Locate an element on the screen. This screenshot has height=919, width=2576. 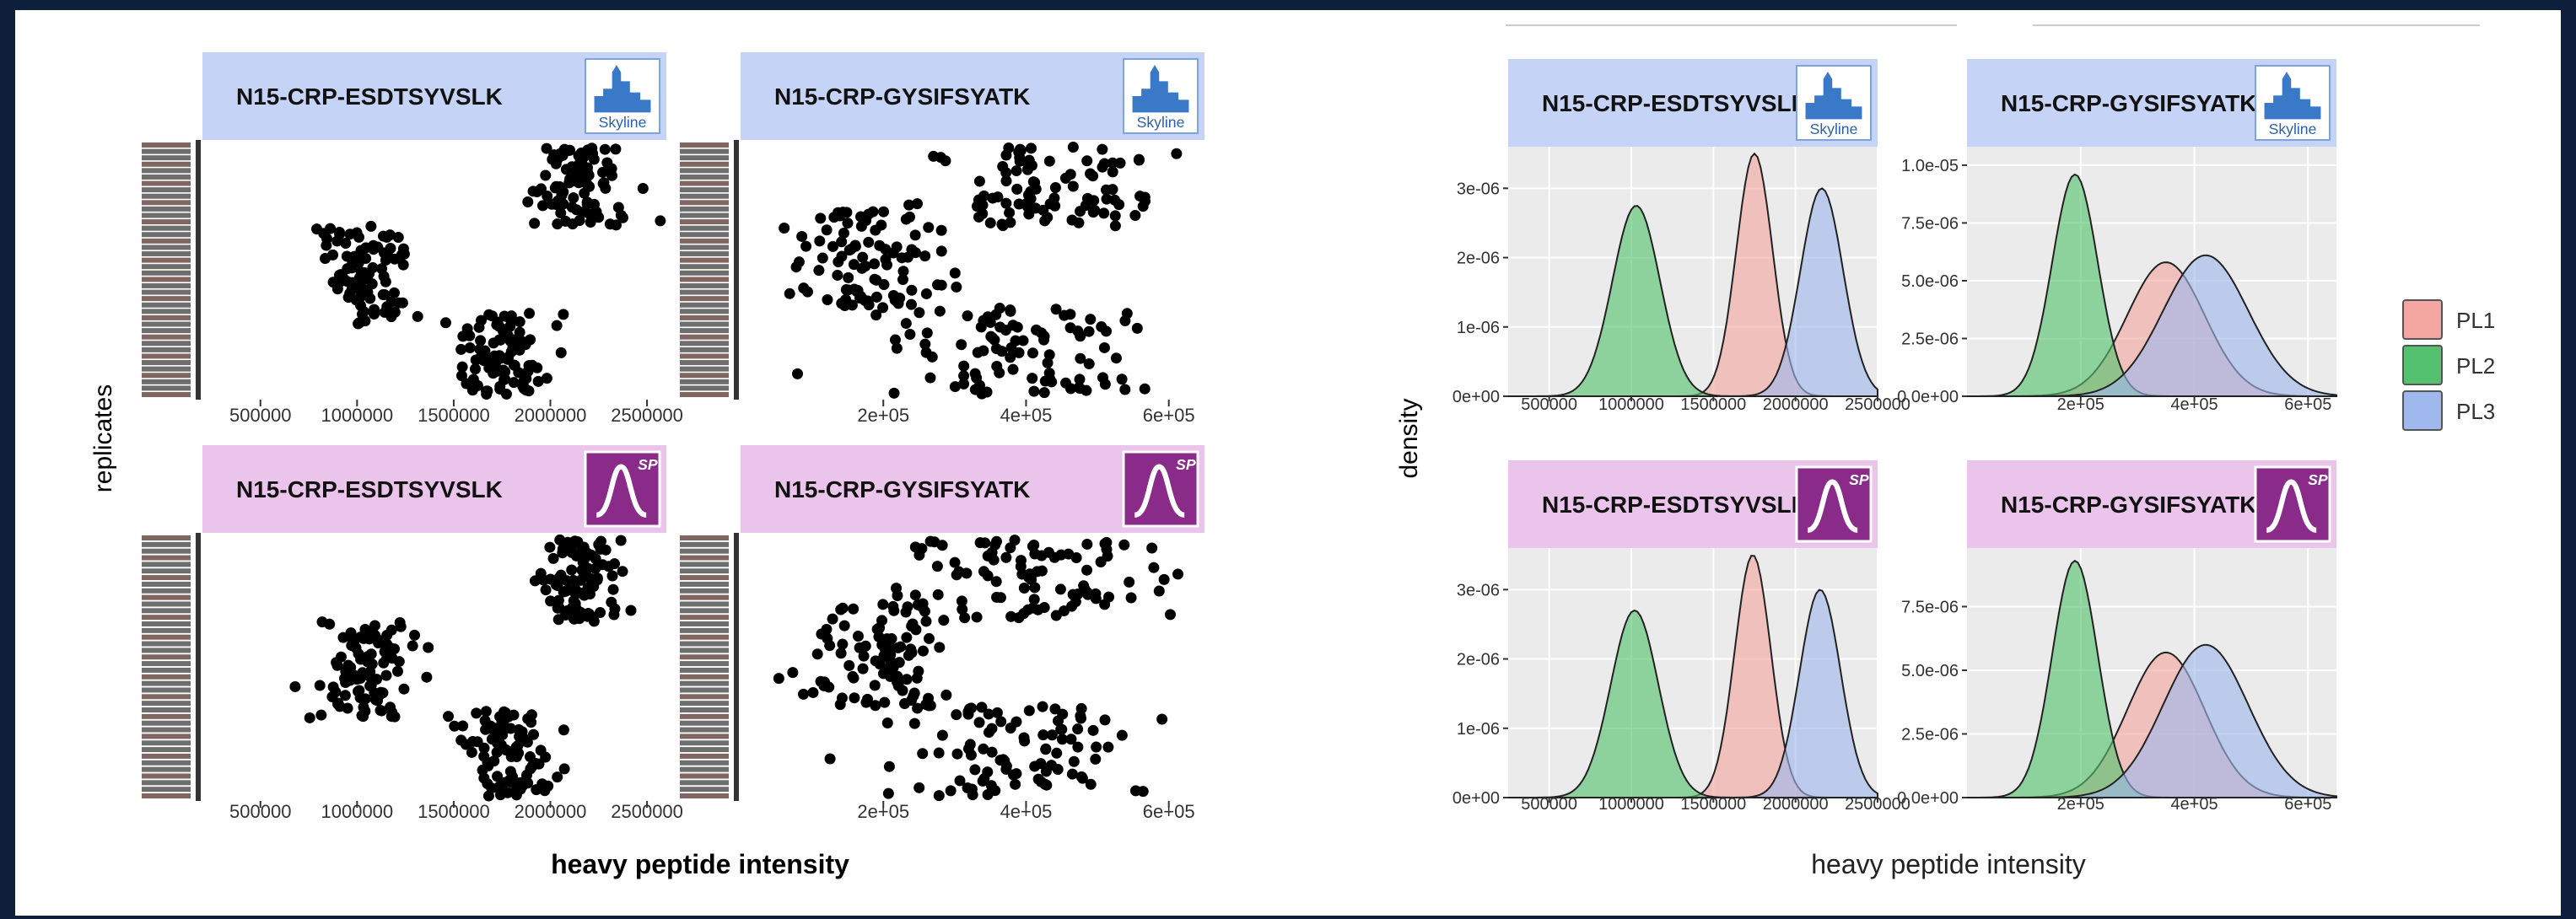
sp-icon-label: SP is located at coordinates (2318, 479).